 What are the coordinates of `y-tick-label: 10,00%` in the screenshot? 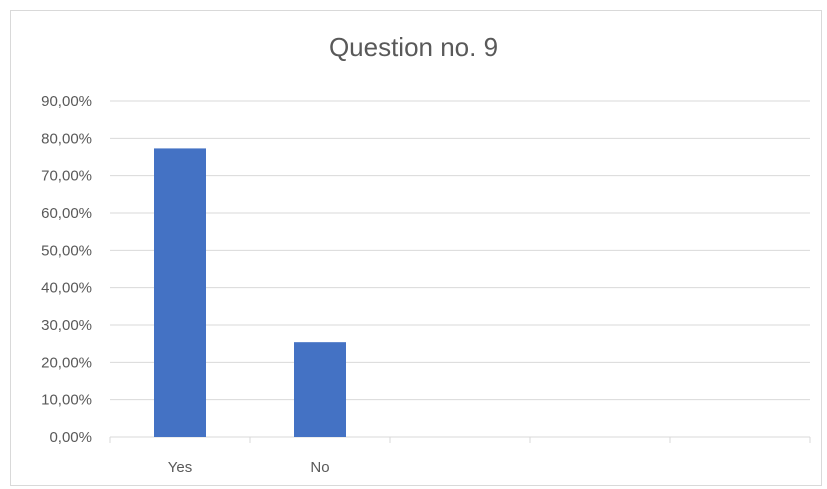 It's located at (66, 400).